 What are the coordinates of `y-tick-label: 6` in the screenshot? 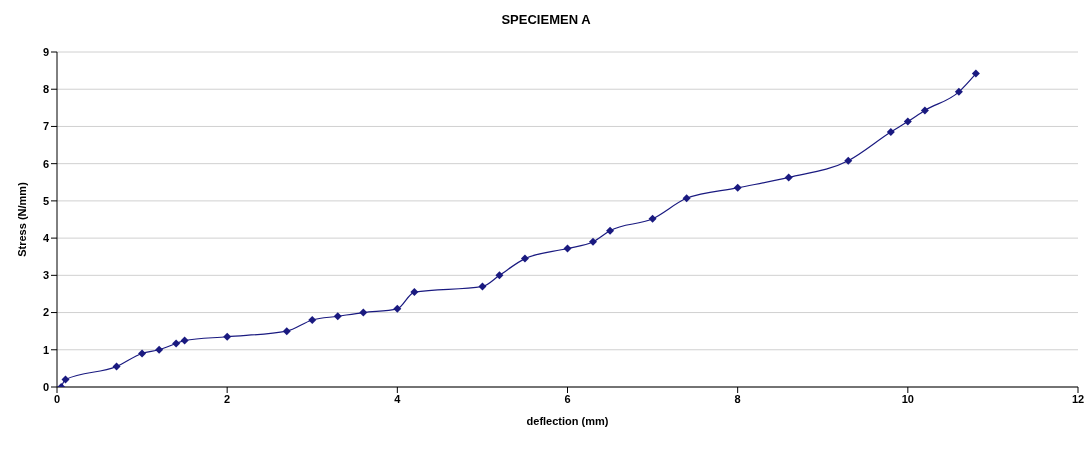 It's located at (45, 163).